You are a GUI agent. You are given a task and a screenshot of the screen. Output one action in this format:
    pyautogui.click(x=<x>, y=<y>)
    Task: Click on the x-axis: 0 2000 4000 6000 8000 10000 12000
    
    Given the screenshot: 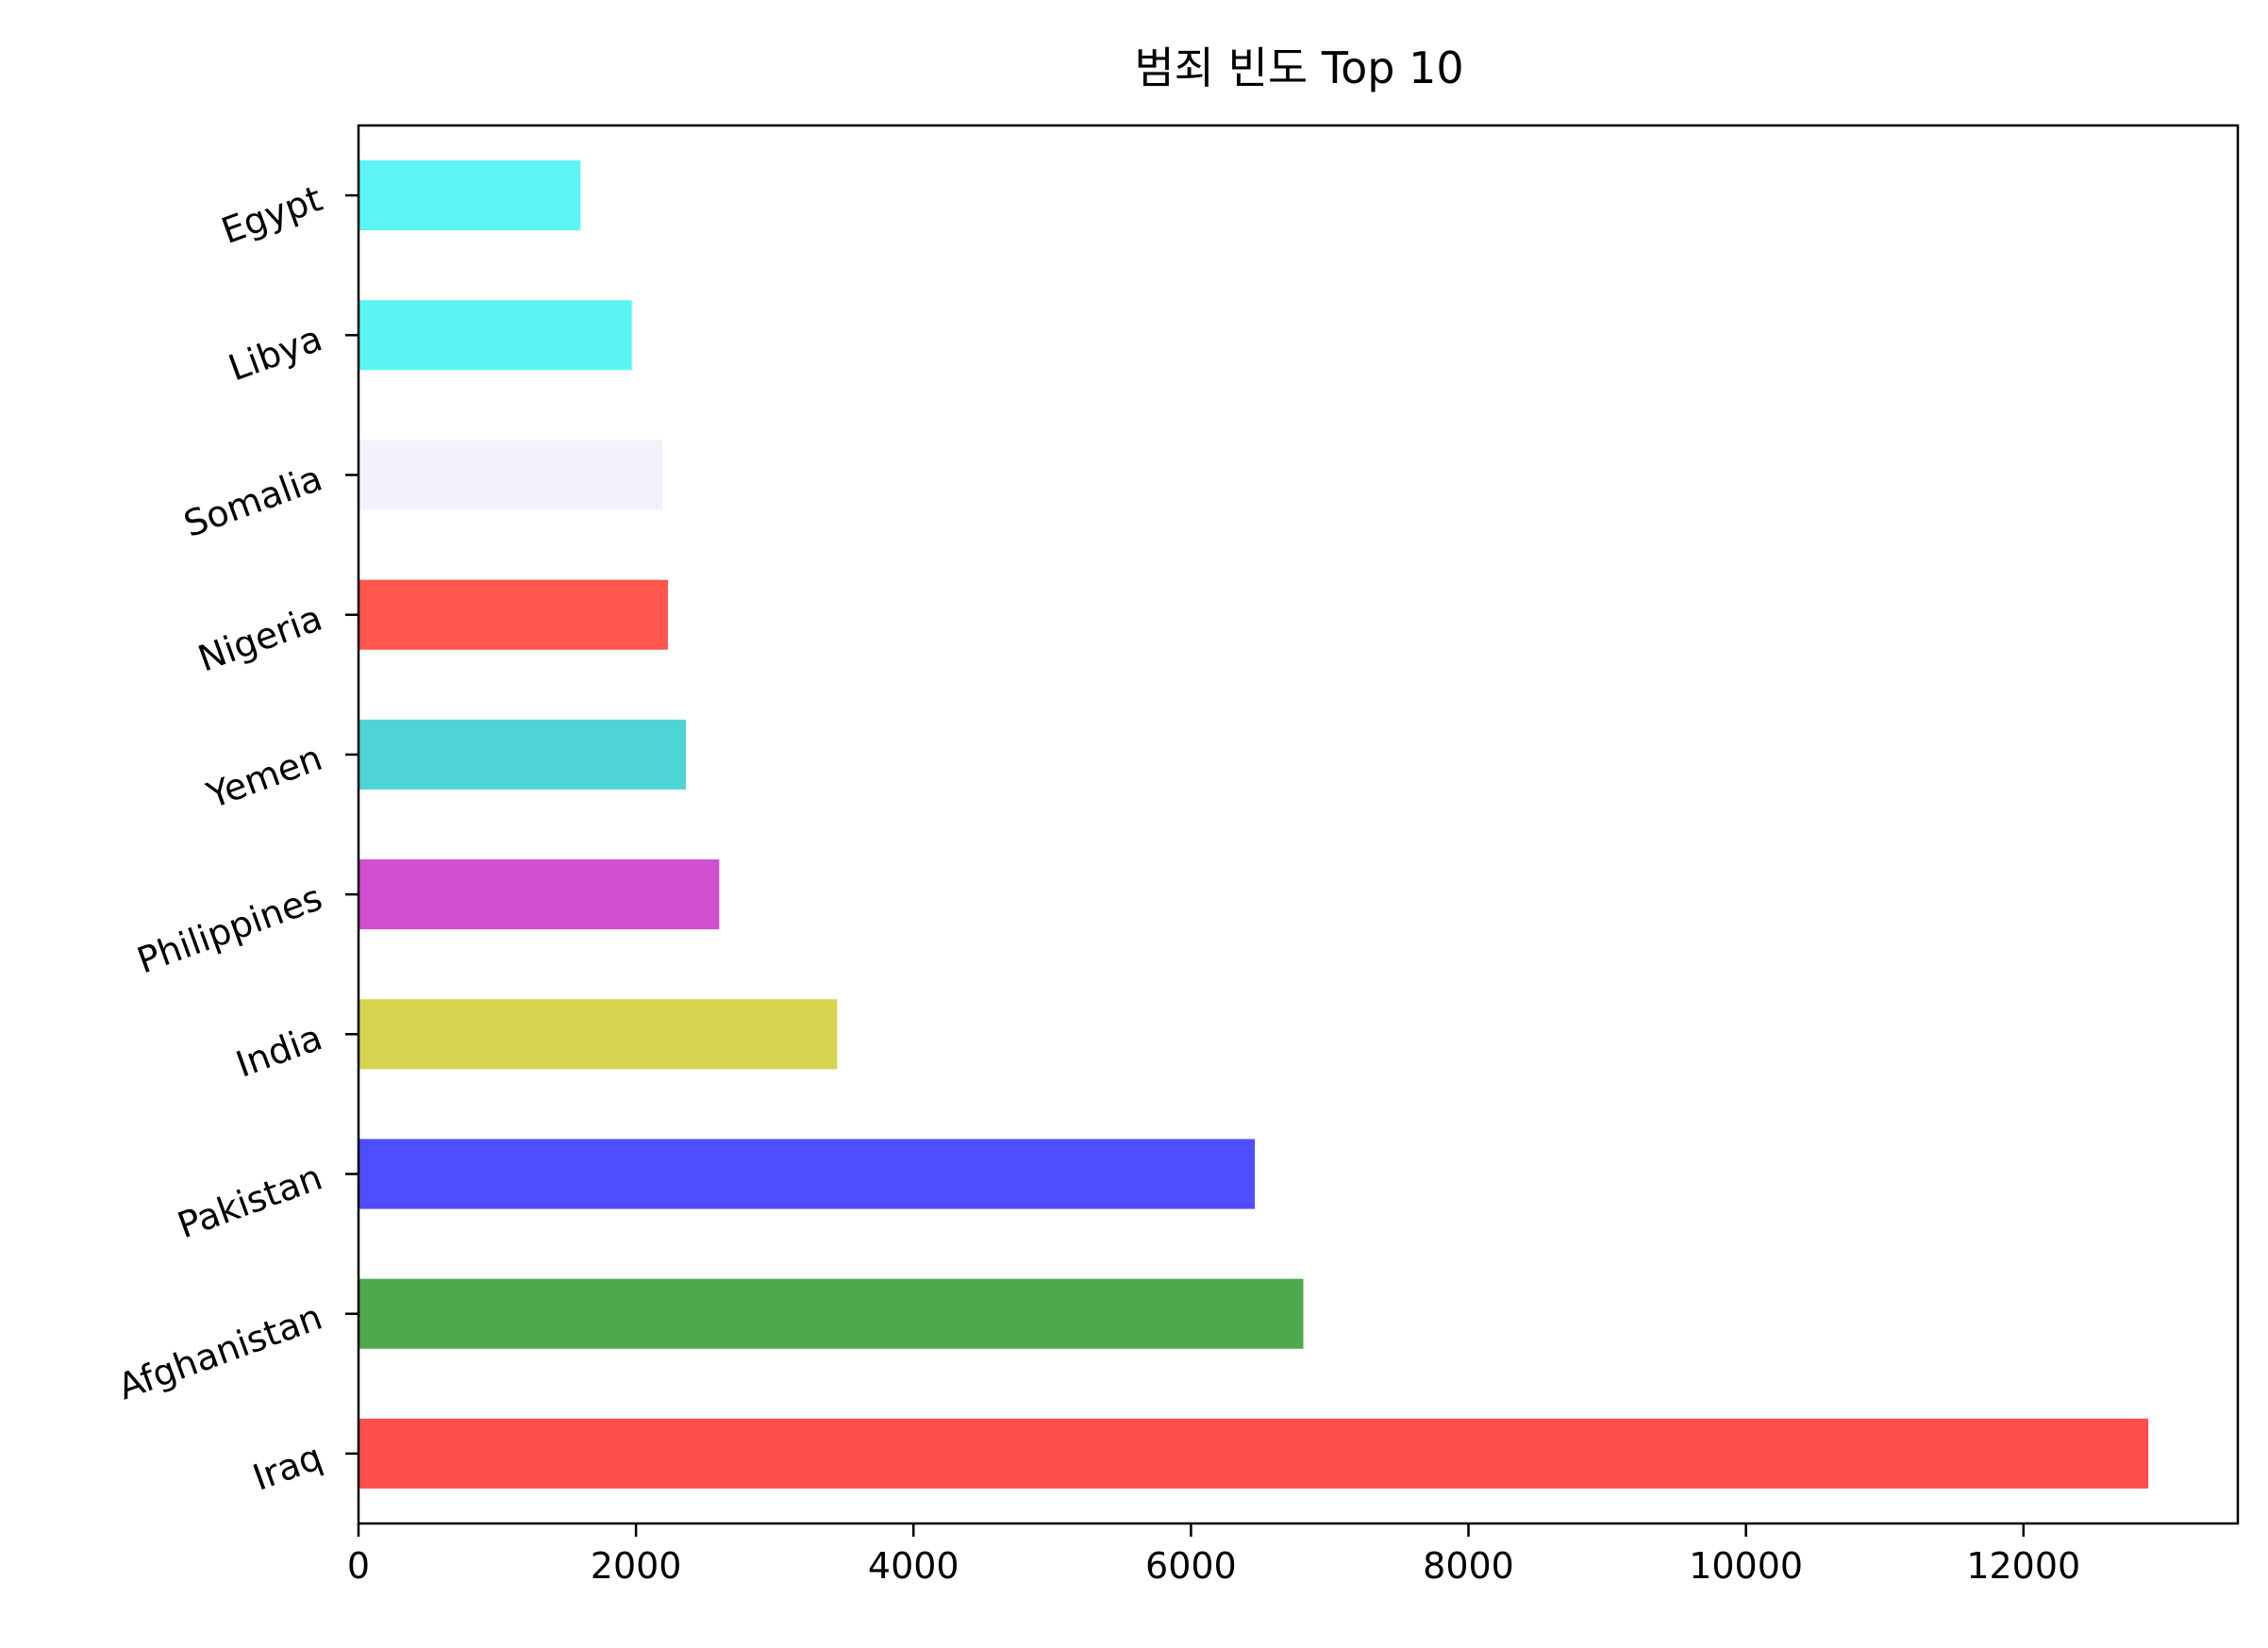 What is the action you would take?
    pyautogui.click(x=1214, y=1555)
    